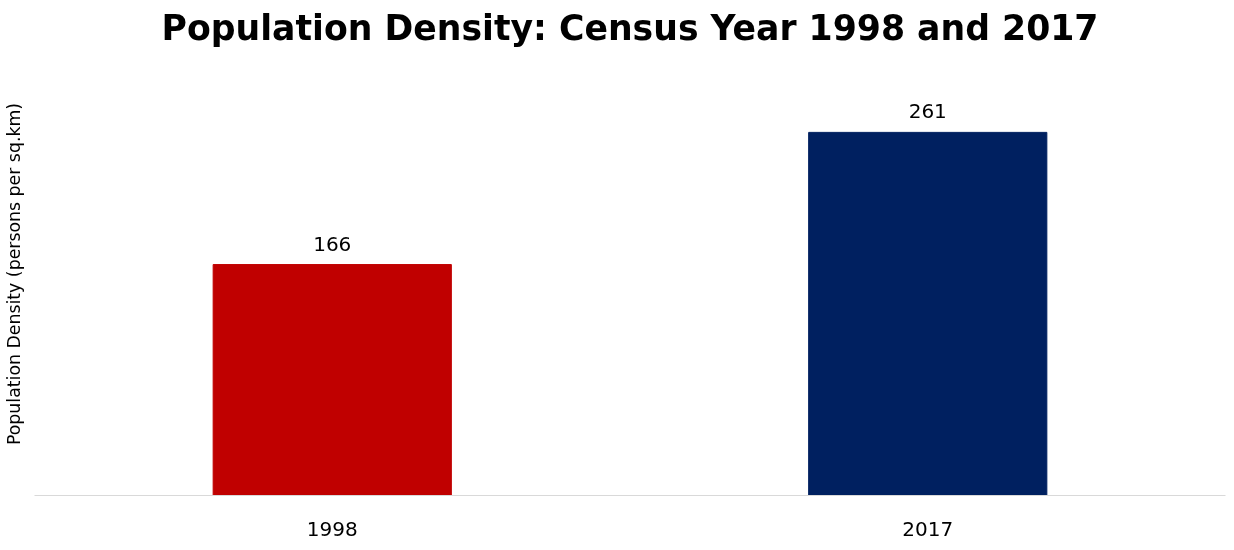 This screenshot has height=550, width=1234. Describe the element at coordinates (630, 27) in the screenshot. I see `chart-title: Population Density: Census Year 1998 and 2017` at that location.